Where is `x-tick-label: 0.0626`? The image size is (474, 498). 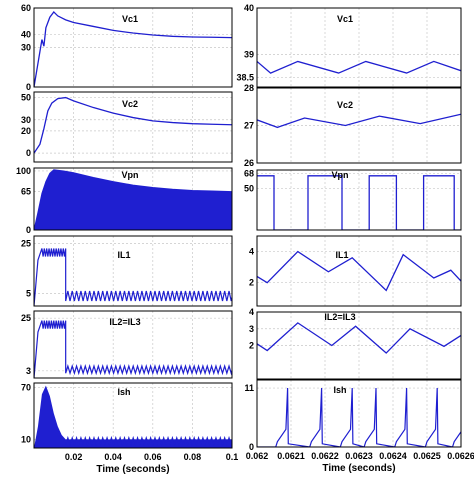 x-tick-label: 0.0626 is located at coordinates (460, 456).